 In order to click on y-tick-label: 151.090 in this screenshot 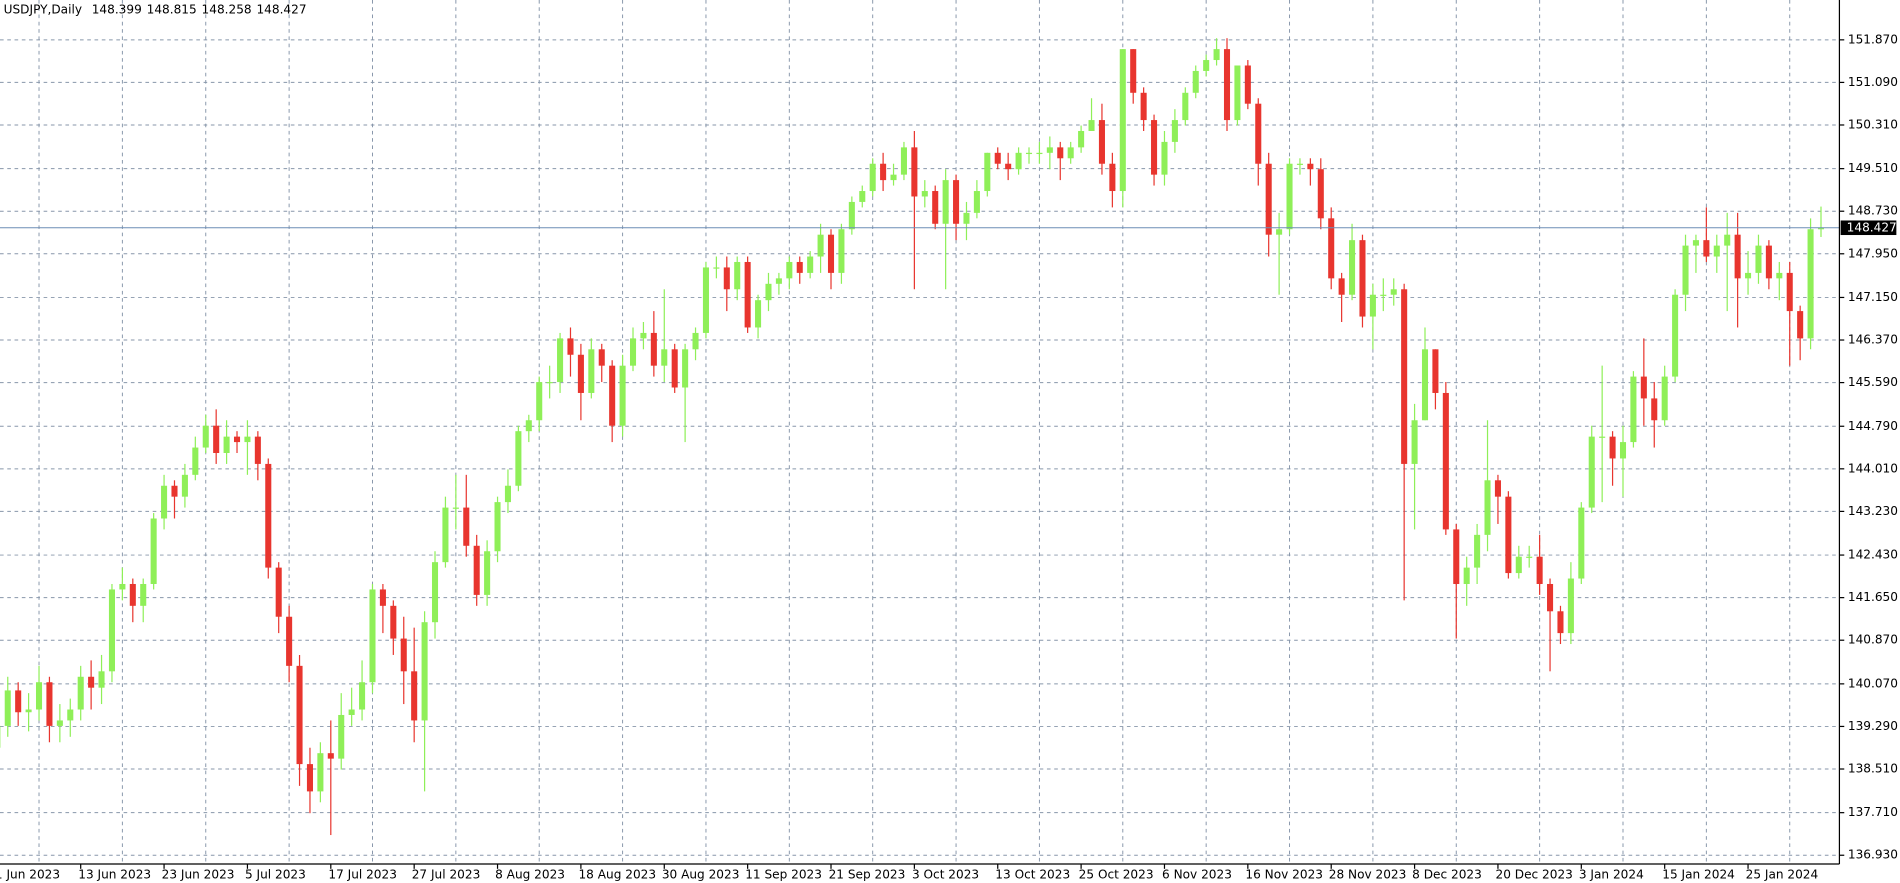, I will do `click(1873, 82)`.